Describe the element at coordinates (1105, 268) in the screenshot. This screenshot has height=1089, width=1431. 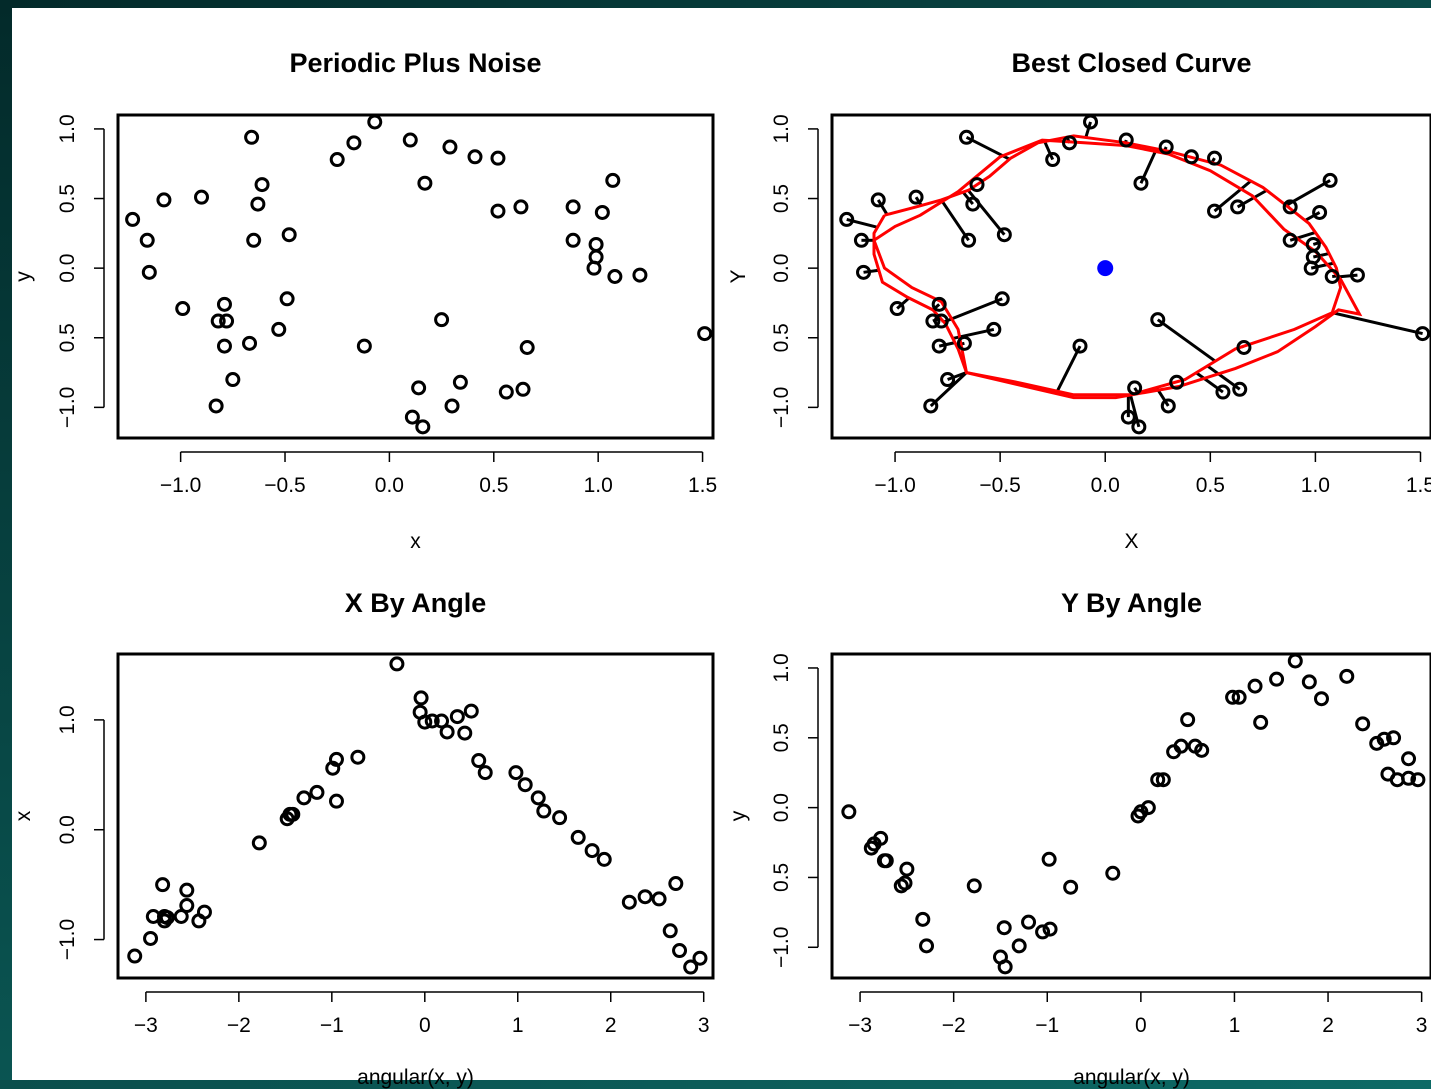
I see `center-point` at that location.